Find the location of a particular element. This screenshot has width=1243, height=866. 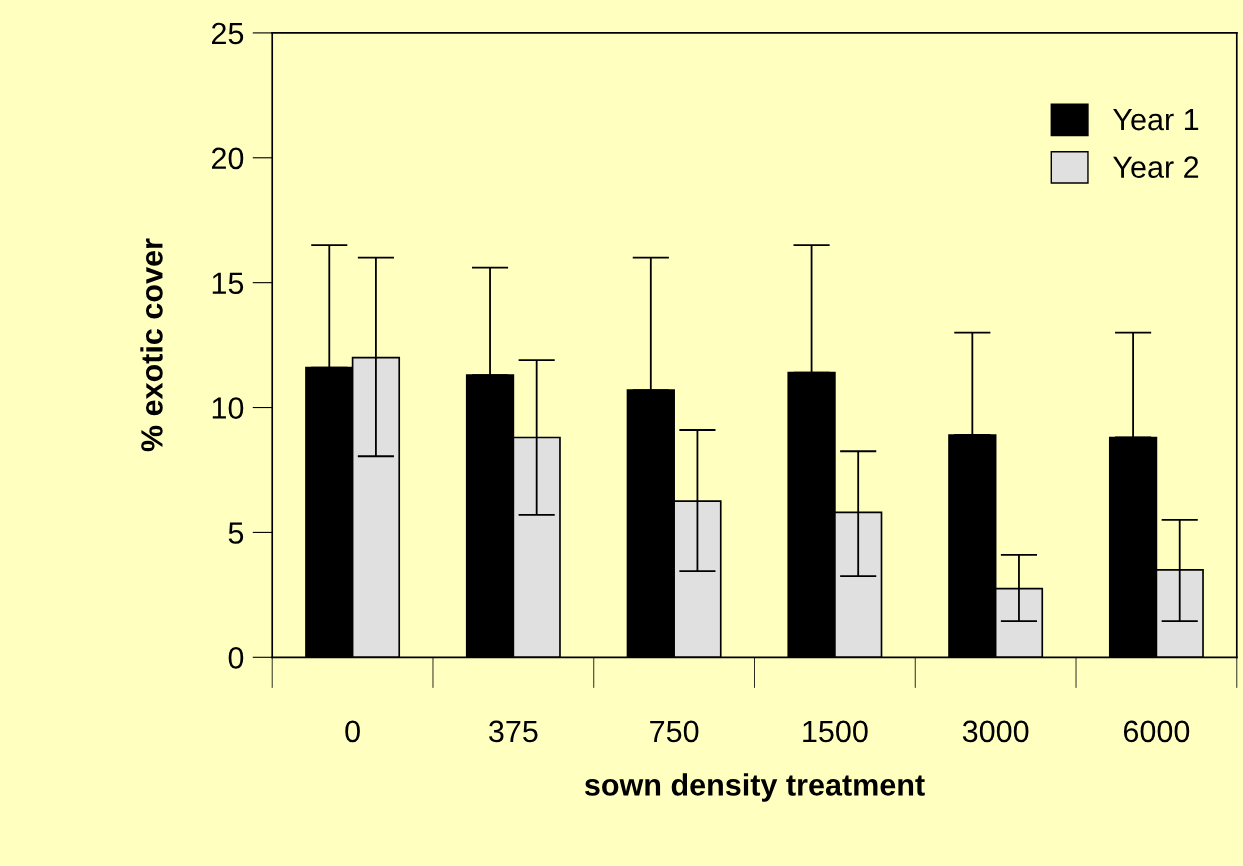

x-tick-label: 375 is located at coordinates (513, 731).